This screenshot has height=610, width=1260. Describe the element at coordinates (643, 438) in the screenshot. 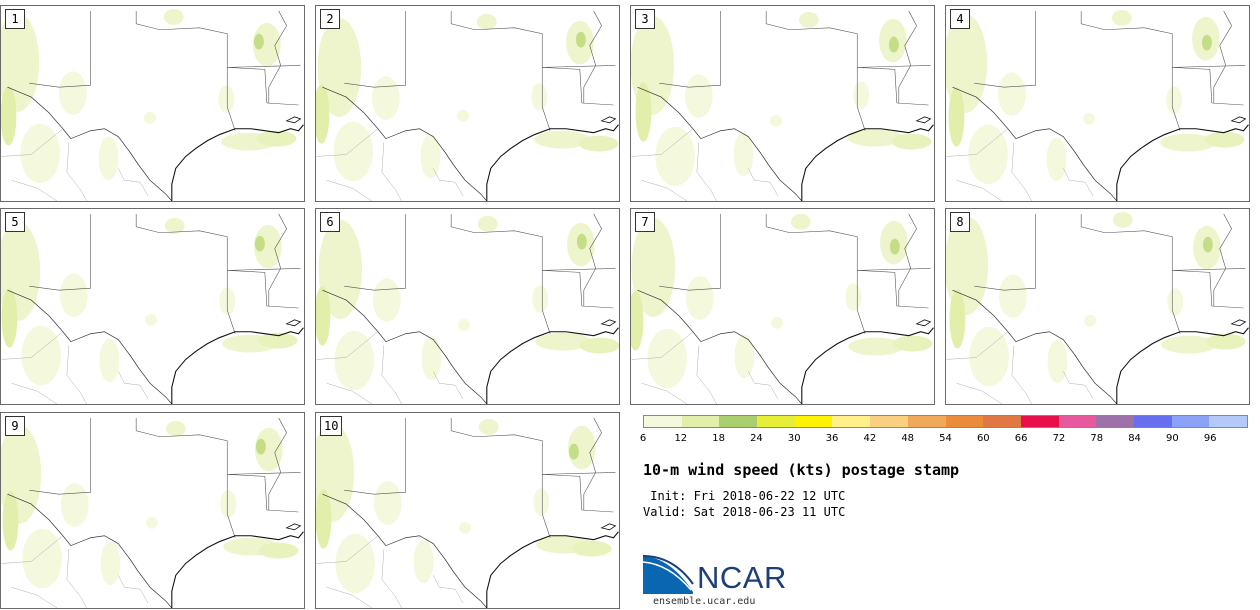

I see `colorbar-tick-label: 6` at that location.